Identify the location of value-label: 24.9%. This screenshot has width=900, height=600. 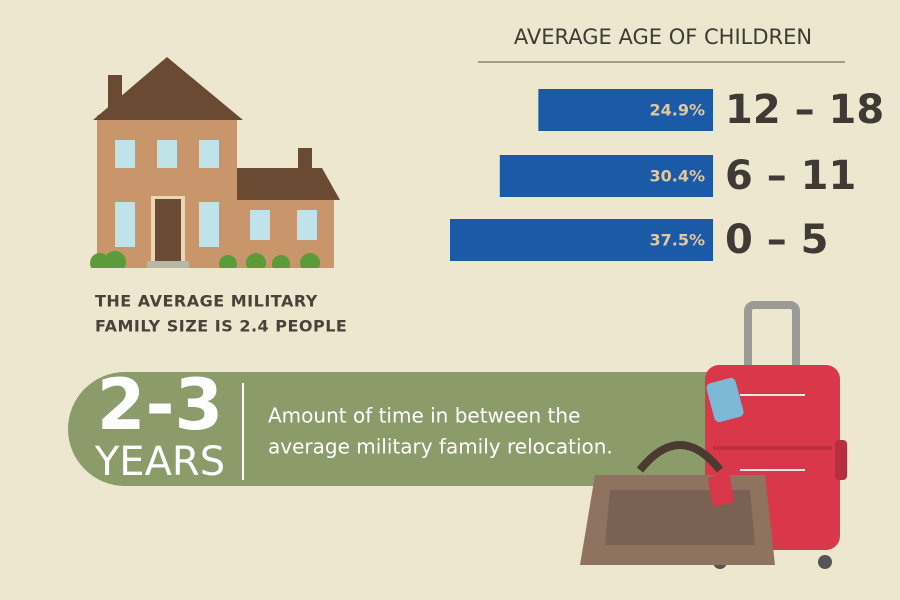
(677, 110).